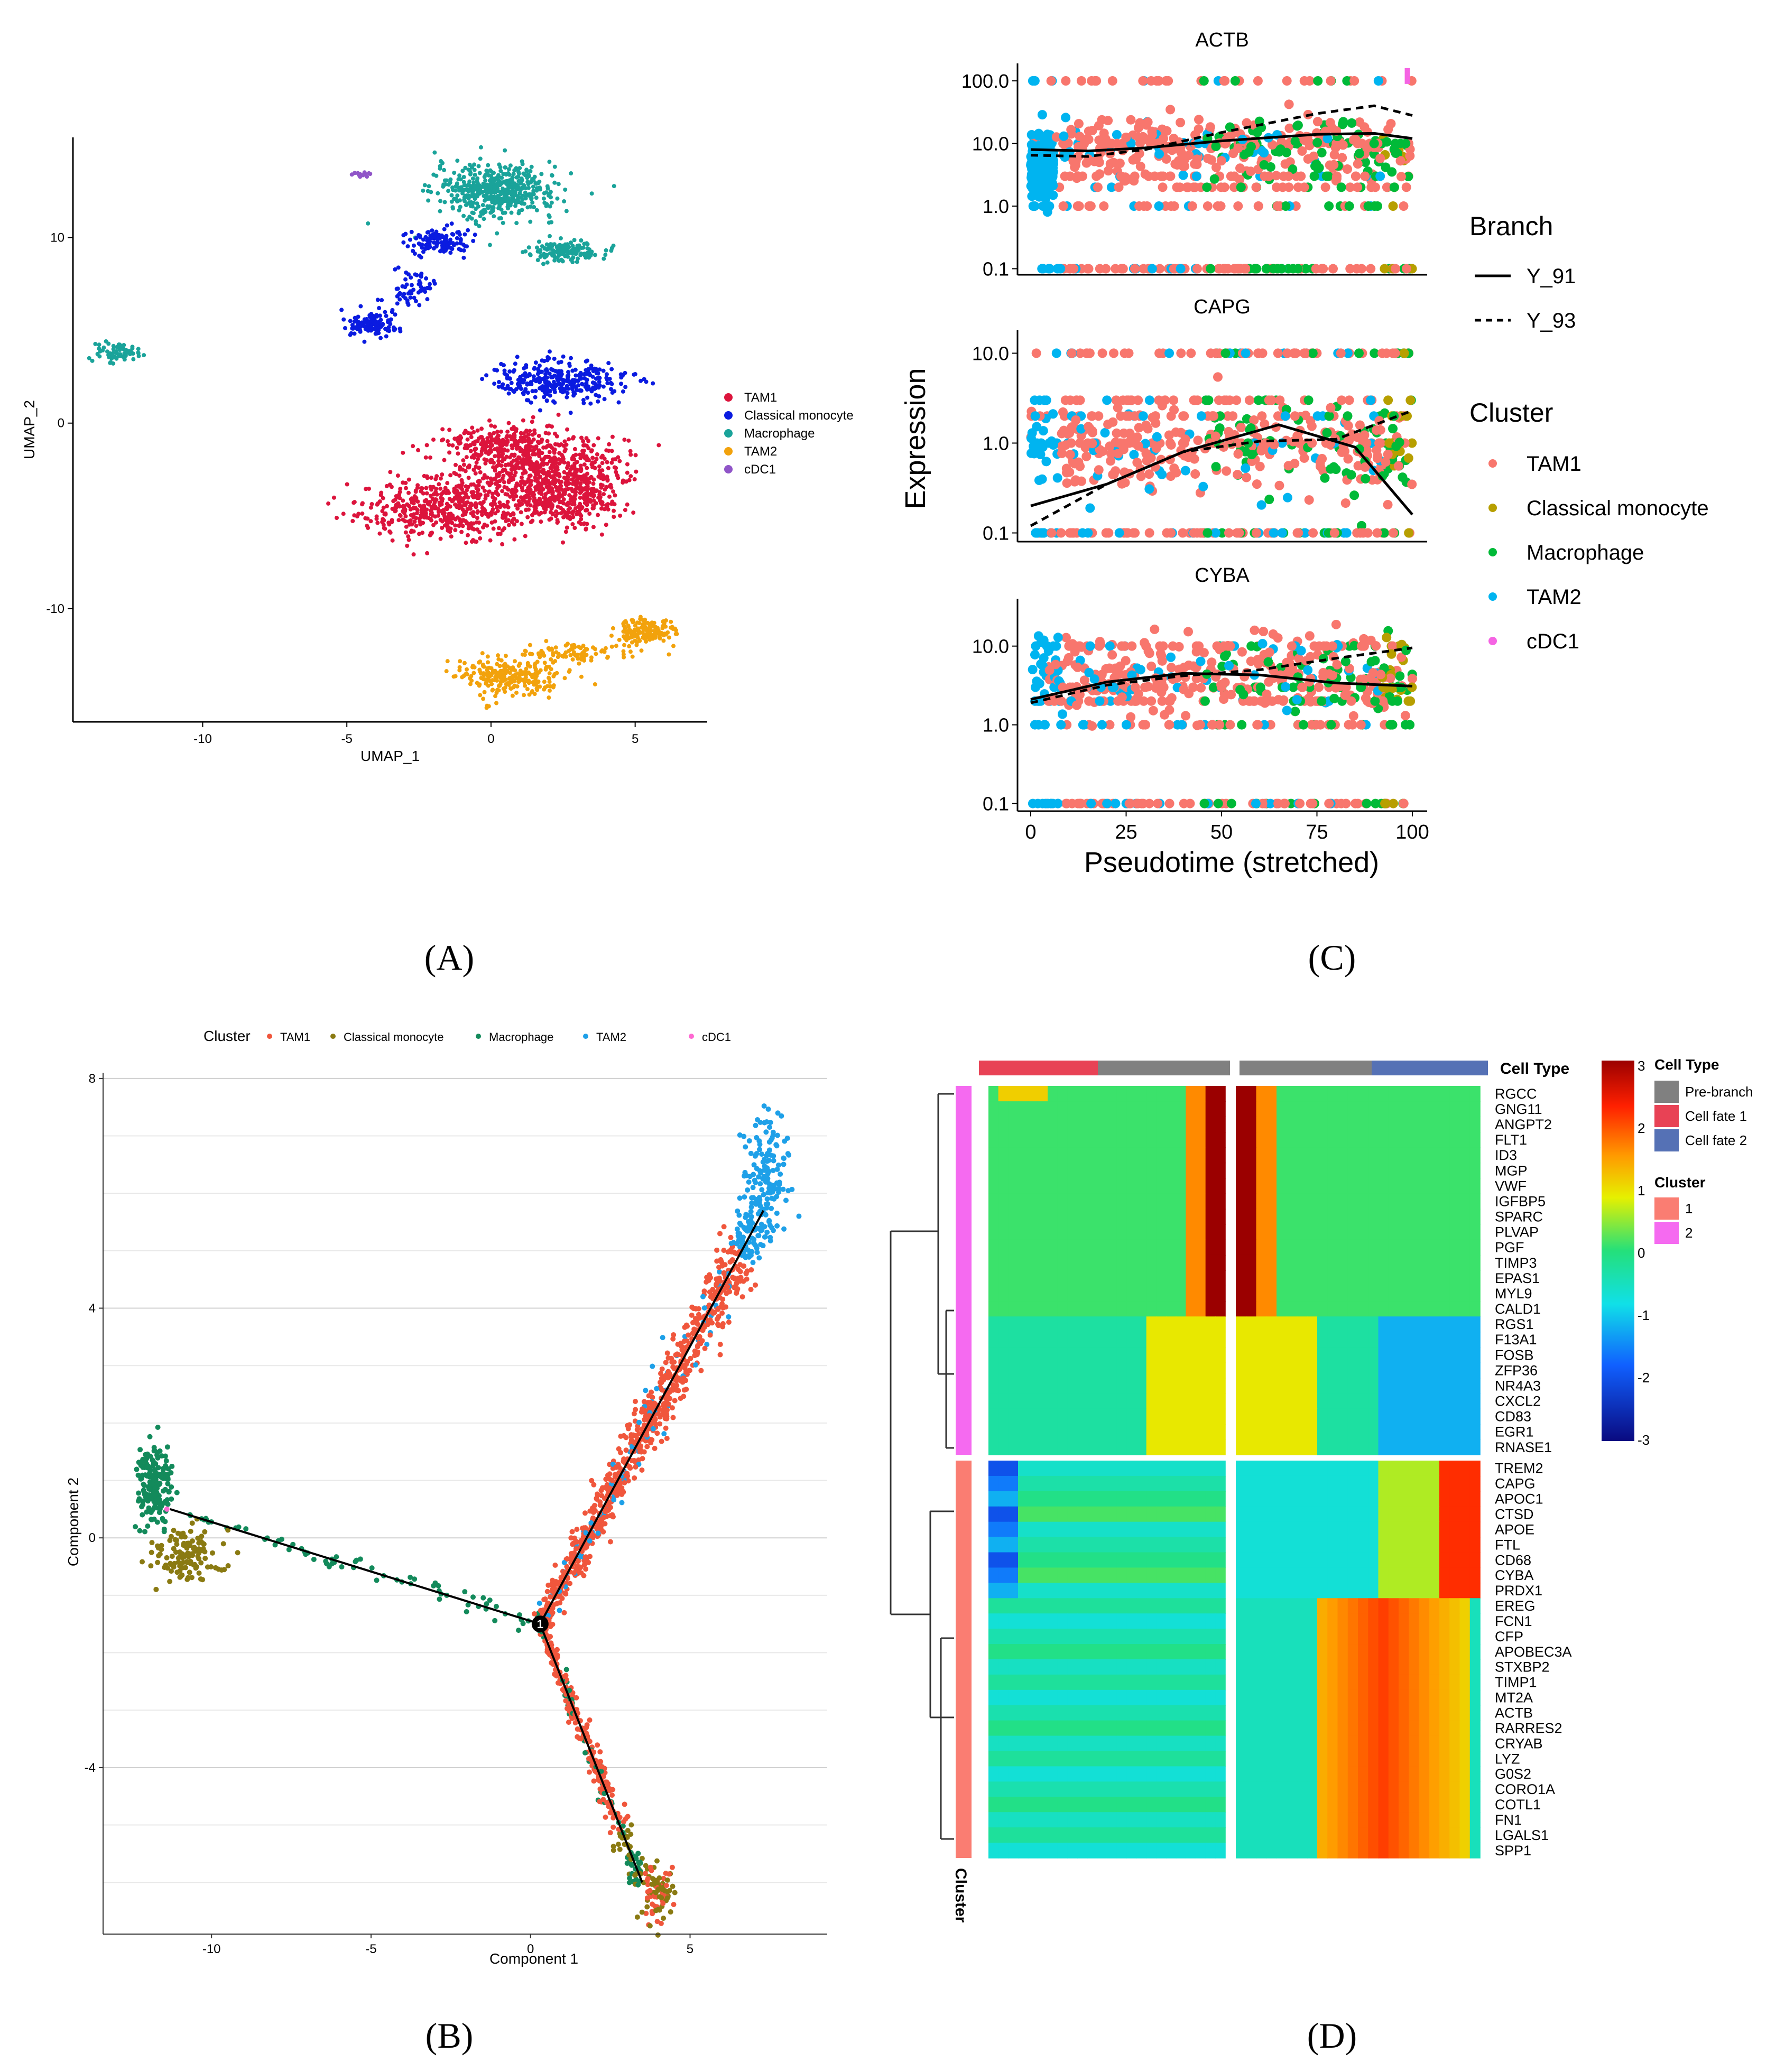 This screenshot has height=2072, width=1785. Describe the element at coordinates (390, 756) in the screenshot. I see `umap-xlabel: UMAP_1` at that location.